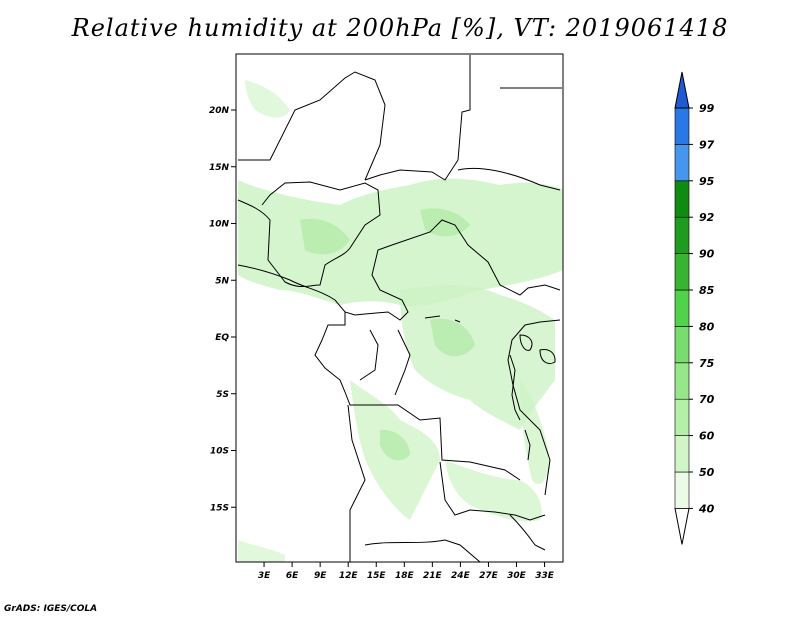 This screenshot has width=800, height=618. Describe the element at coordinates (707, 399) in the screenshot. I see `colorbar-label: 70` at that location.